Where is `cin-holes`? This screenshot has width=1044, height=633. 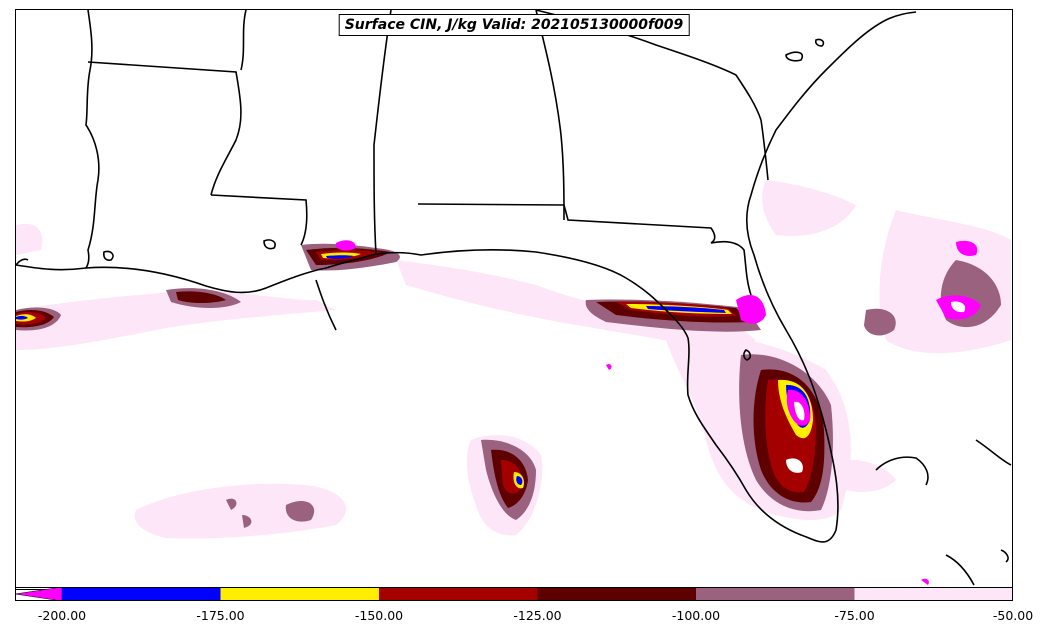
cin-holes is located at coordinates (876, 387).